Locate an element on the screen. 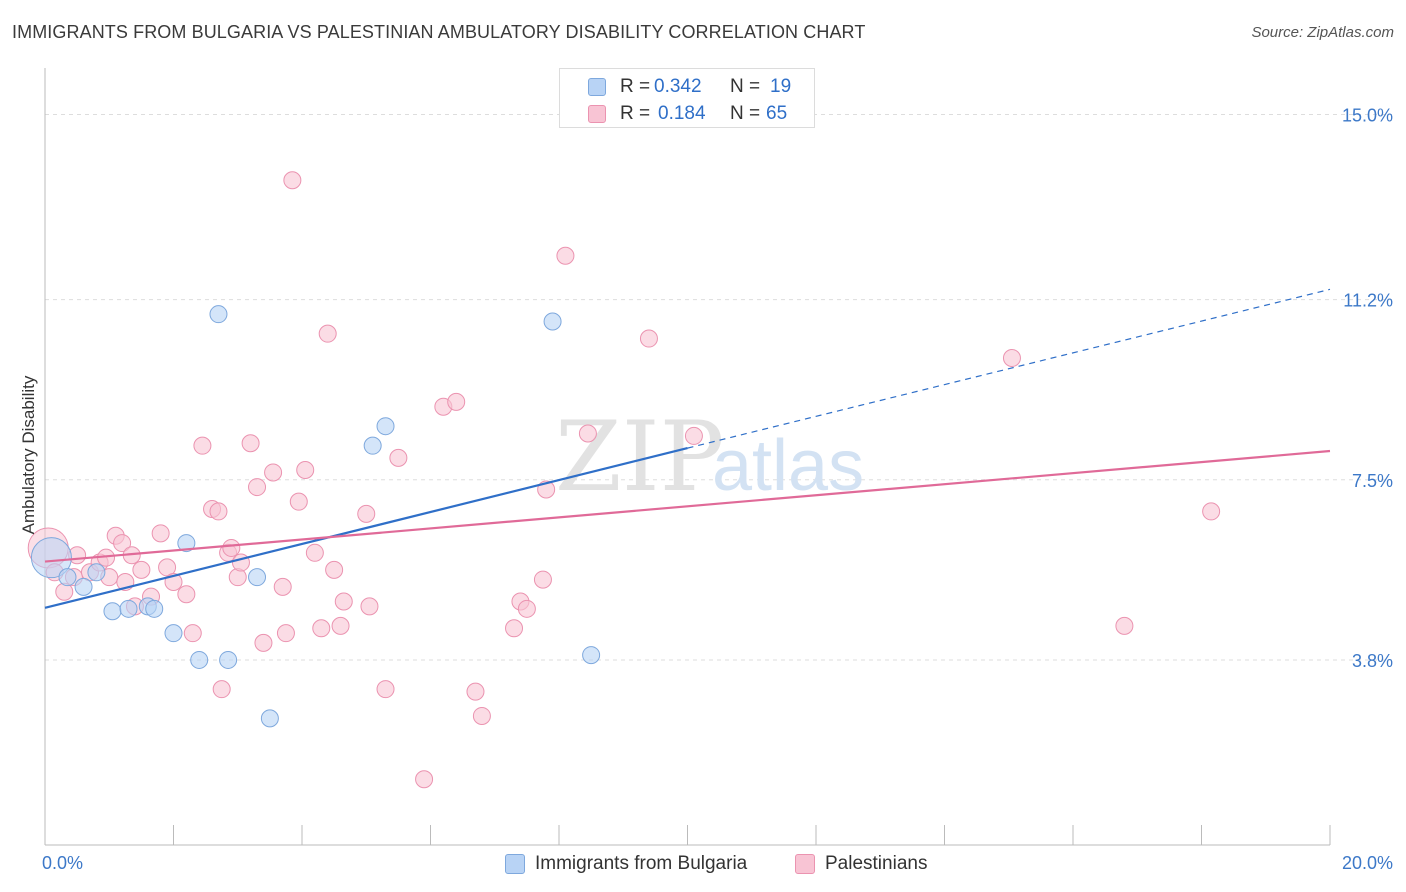  bottom-legend-swatch-pink is located at coordinates (805, 864).